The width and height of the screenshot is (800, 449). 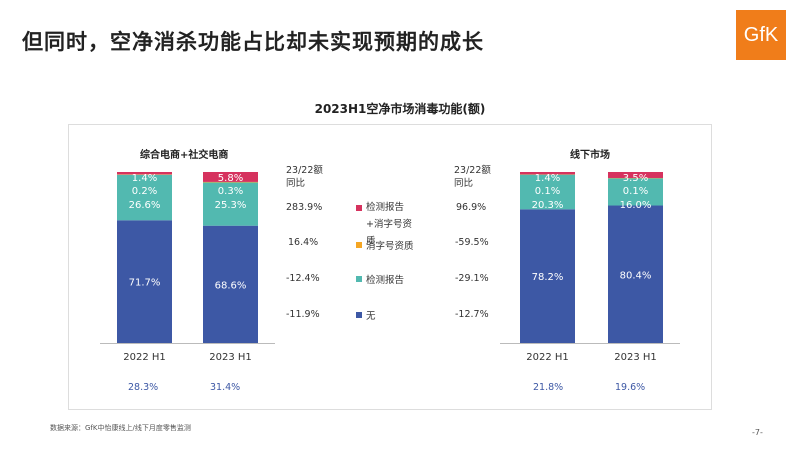 What do you see at coordinates (303, 242) in the screenshot?
I see `yoy-online-1: 16.4%` at bounding box center [303, 242].